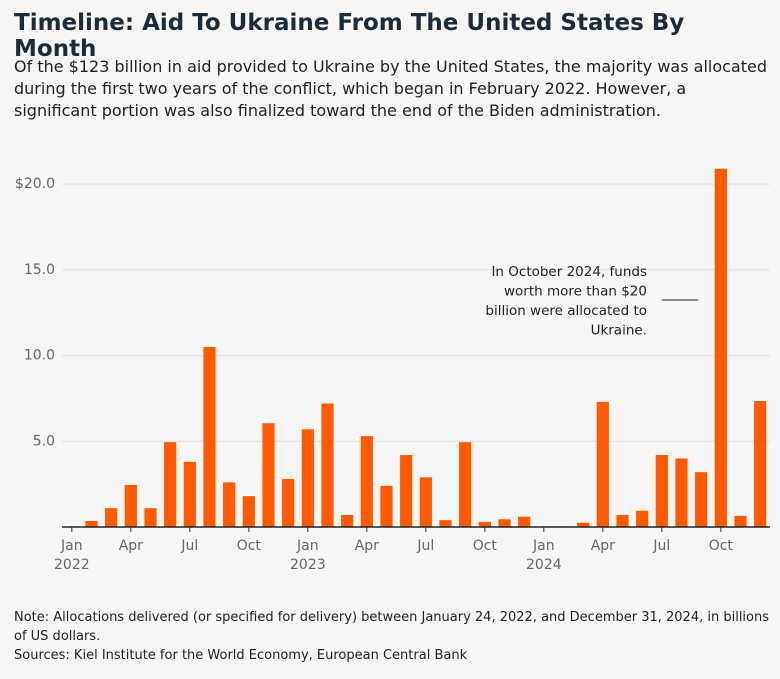 The image size is (780, 679). What do you see at coordinates (39, 270) in the screenshot?
I see `y-tick-label: 15.0` at bounding box center [39, 270].